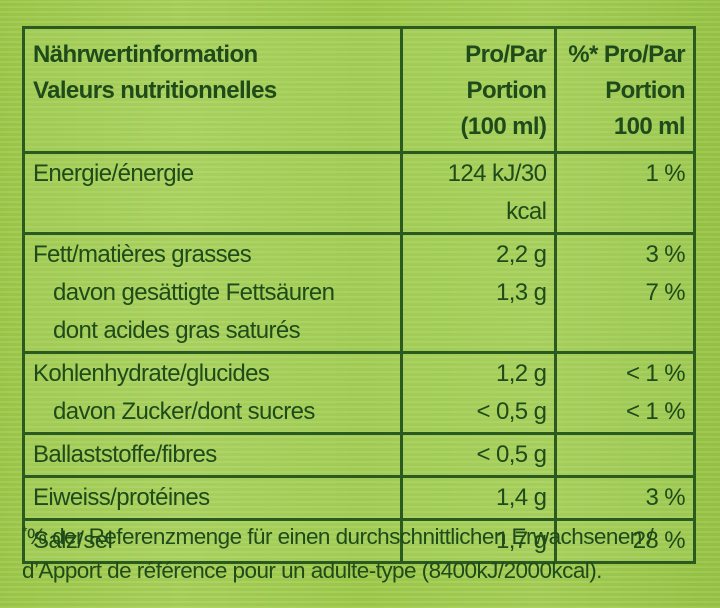 The width and height of the screenshot is (720, 608). What do you see at coordinates (212, 193) in the screenshot?
I see `nutrient-label: Energie/énergie` at bounding box center [212, 193].